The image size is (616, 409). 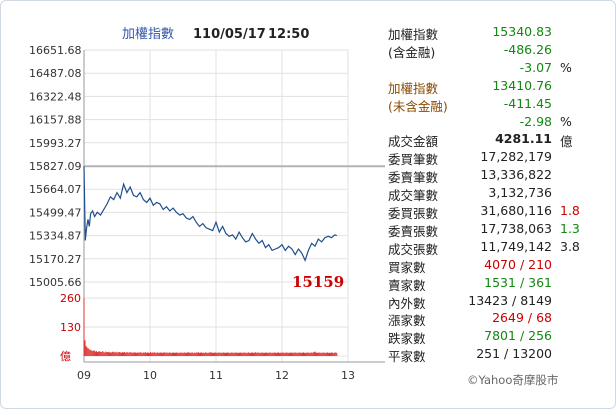 I want to click on panel-value: 13,336,822, so click(x=516, y=175).